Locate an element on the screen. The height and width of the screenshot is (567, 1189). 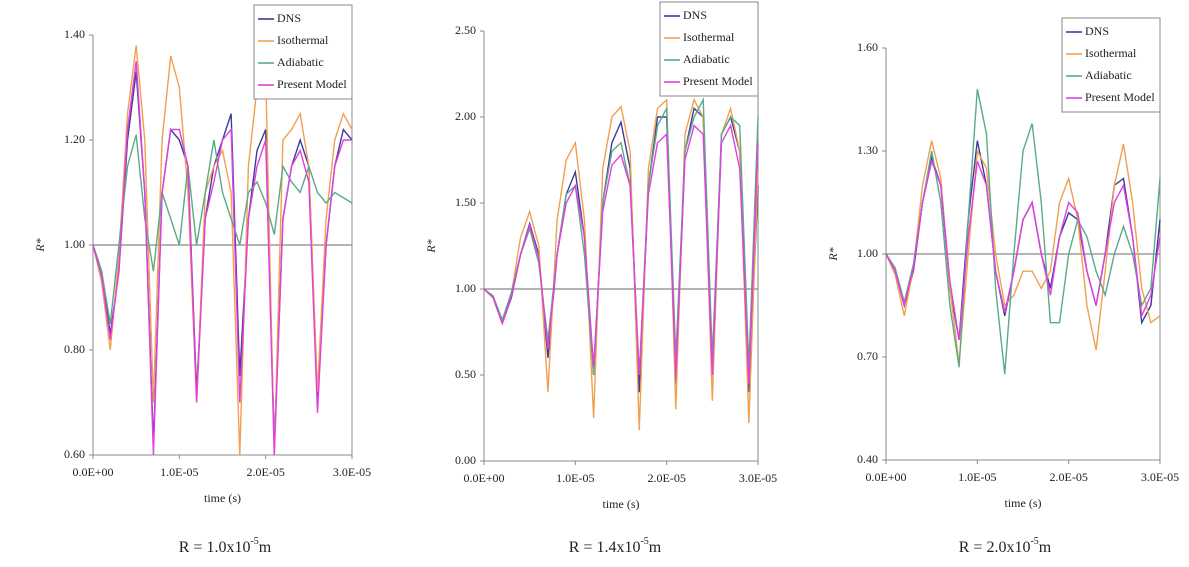
y-tick-label: 1.30 is located at coordinates (867, 150).